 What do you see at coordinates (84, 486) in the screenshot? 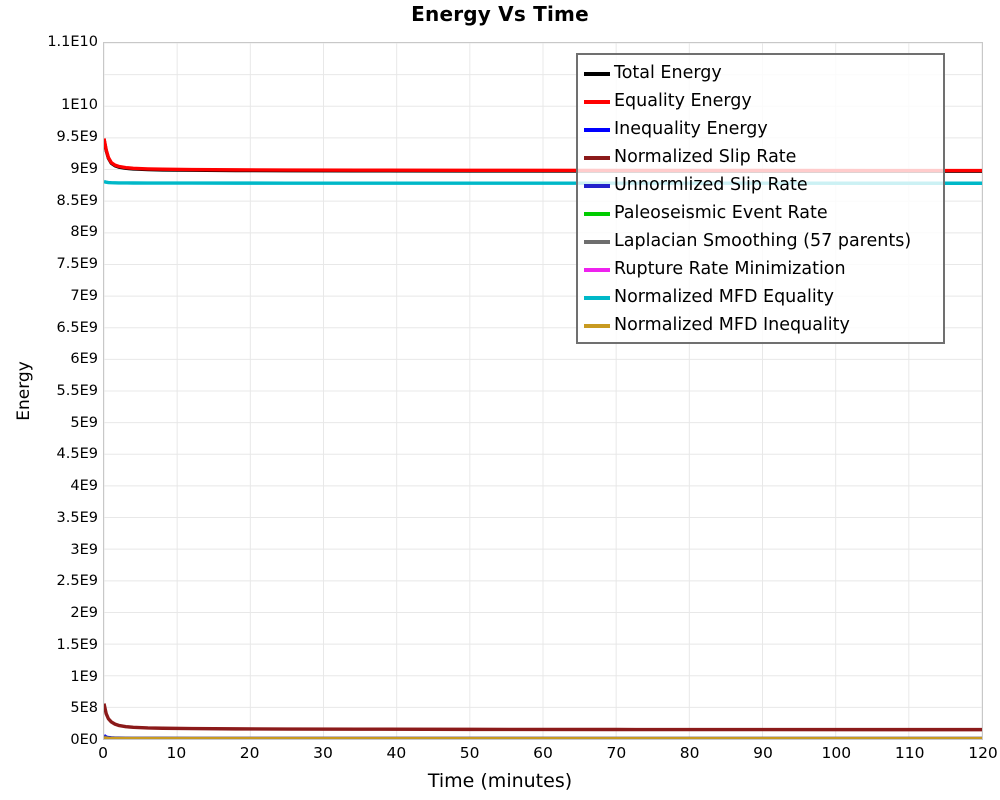
I see `y-tick-label: 4E9` at bounding box center [84, 486].